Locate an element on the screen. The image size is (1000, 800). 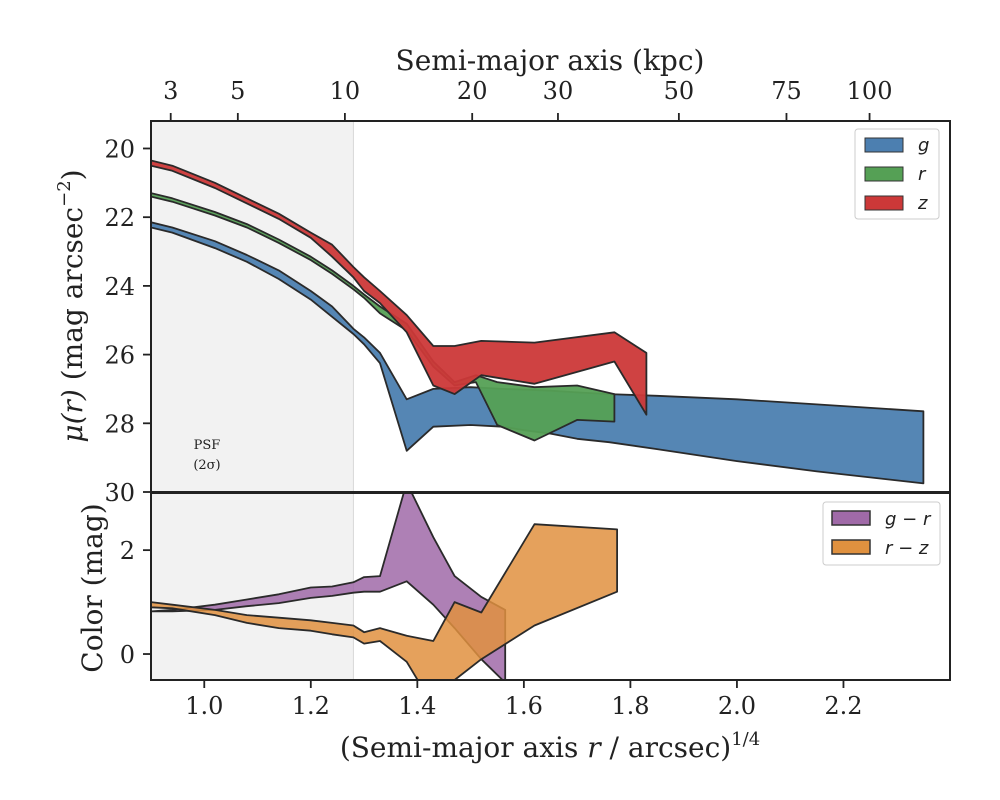
x-tick-label-bottom: 1.4 is located at coordinates (417, 706).